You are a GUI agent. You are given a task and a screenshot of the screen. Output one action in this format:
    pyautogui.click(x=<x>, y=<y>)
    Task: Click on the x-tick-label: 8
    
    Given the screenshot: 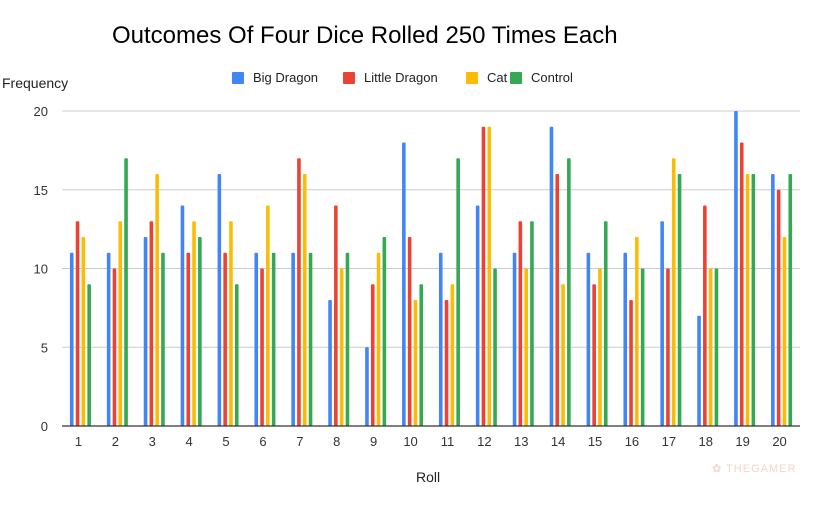 What is the action you would take?
    pyautogui.click(x=336, y=441)
    